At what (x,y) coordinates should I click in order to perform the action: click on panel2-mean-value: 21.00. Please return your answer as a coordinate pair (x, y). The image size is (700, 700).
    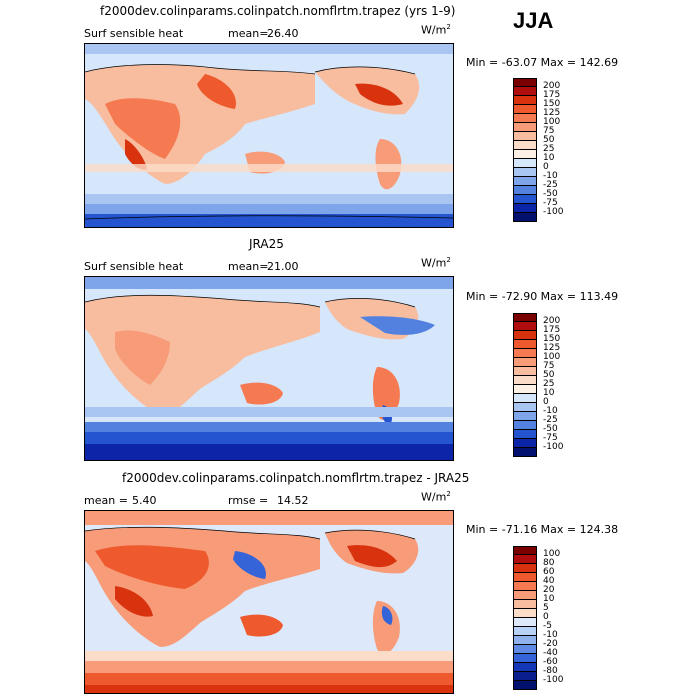
    Looking at the image, I should click on (283, 266).